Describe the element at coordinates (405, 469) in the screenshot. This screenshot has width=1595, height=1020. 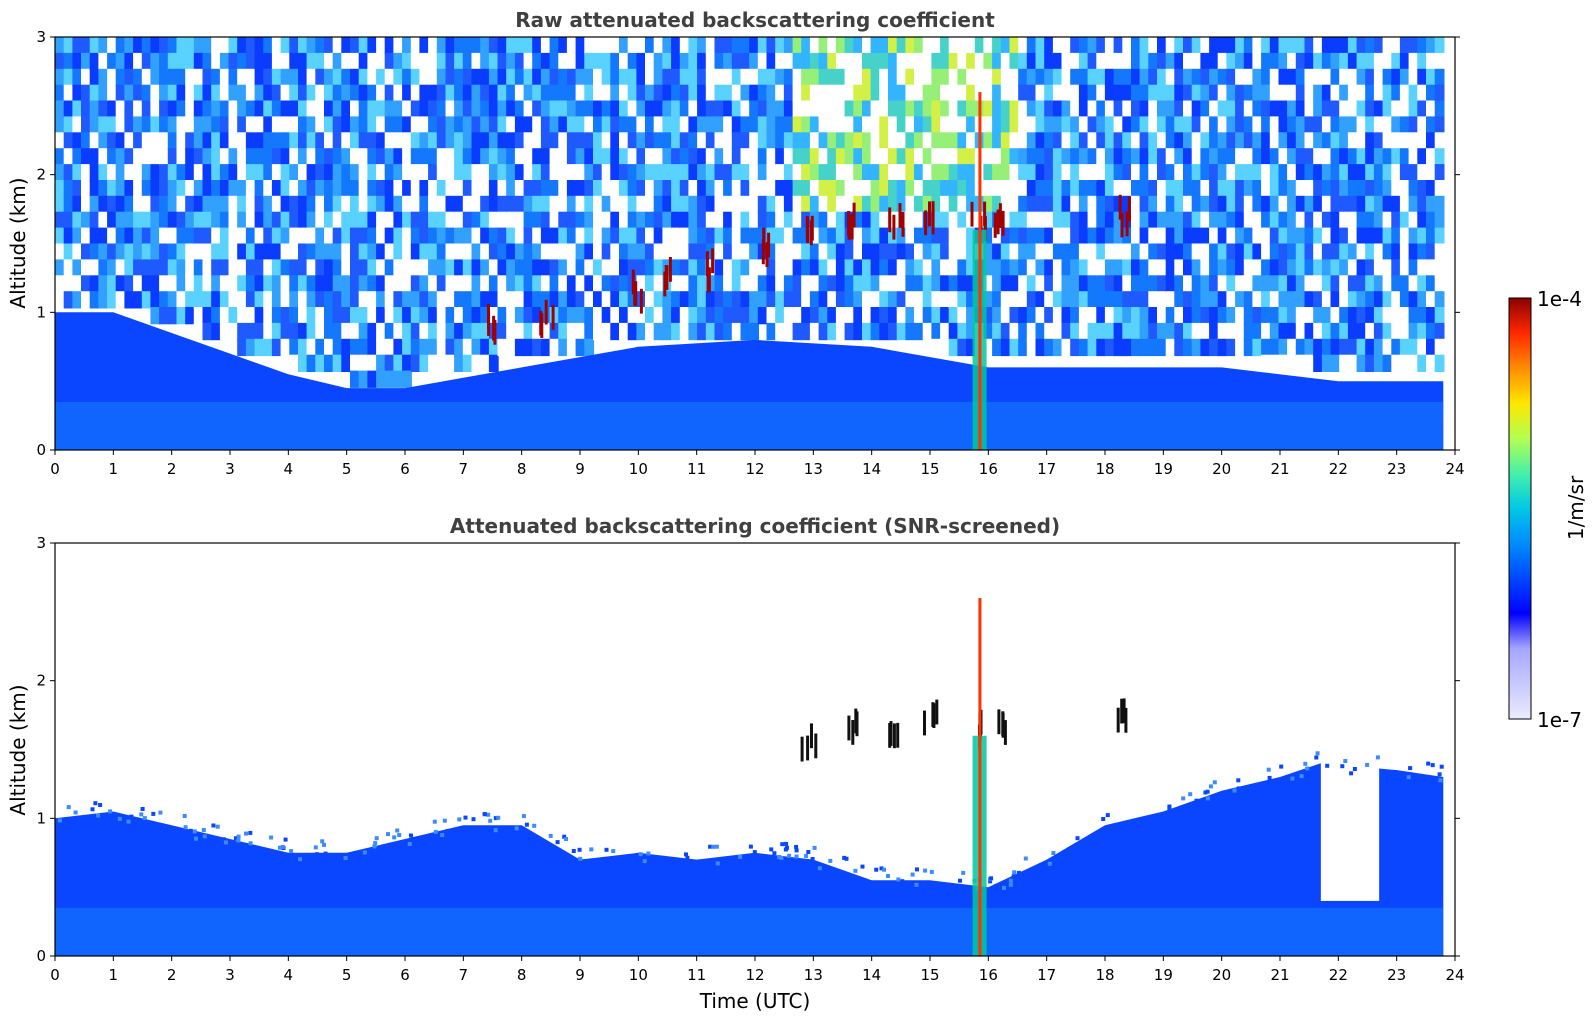
I see `x-tick-label: 6` at that location.